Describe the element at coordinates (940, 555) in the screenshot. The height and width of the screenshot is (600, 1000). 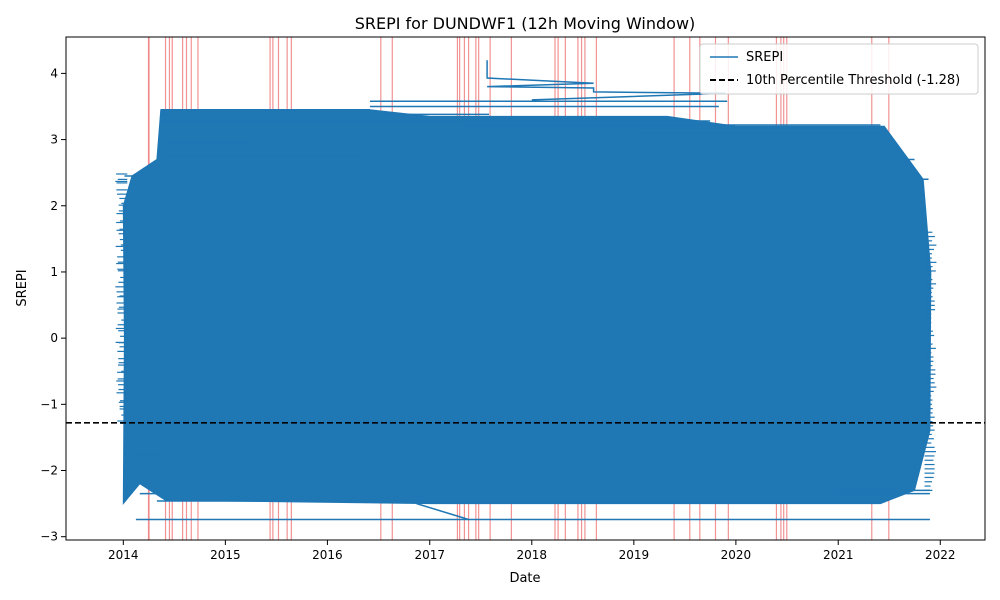
I see `x-tick-label: 2022` at that location.